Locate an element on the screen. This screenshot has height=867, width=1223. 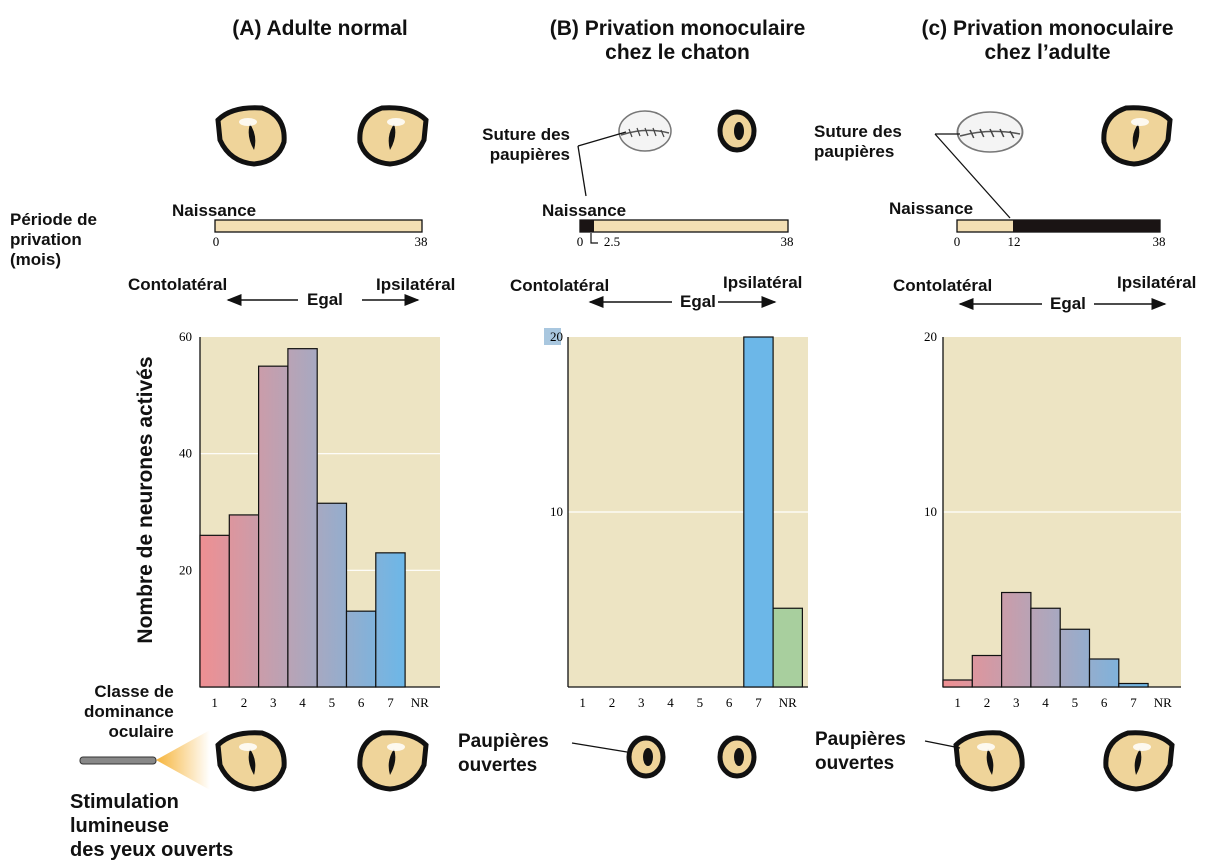
panel-b-title: (B) Privation monoculaire chez le chaton is located at coordinates (677, 41).